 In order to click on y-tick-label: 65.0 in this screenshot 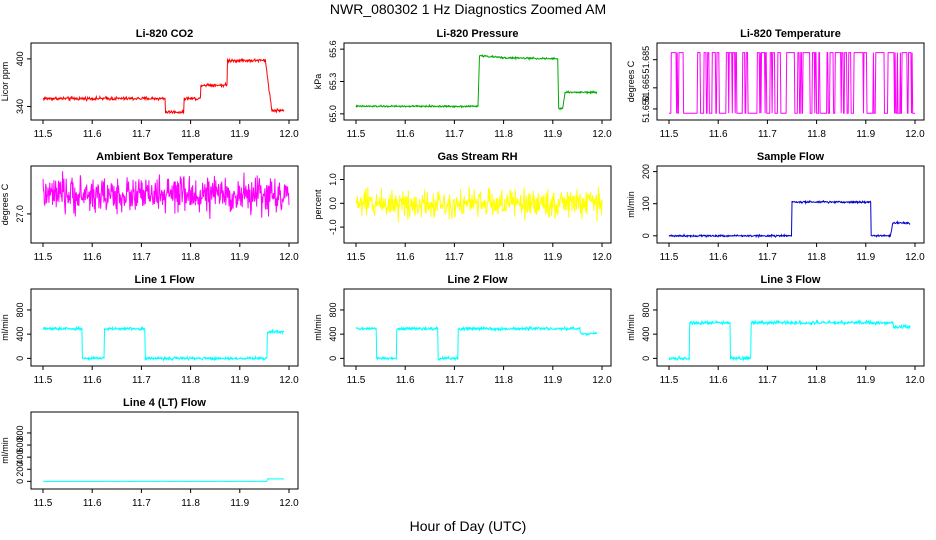, I will do `click(333, 114)`.